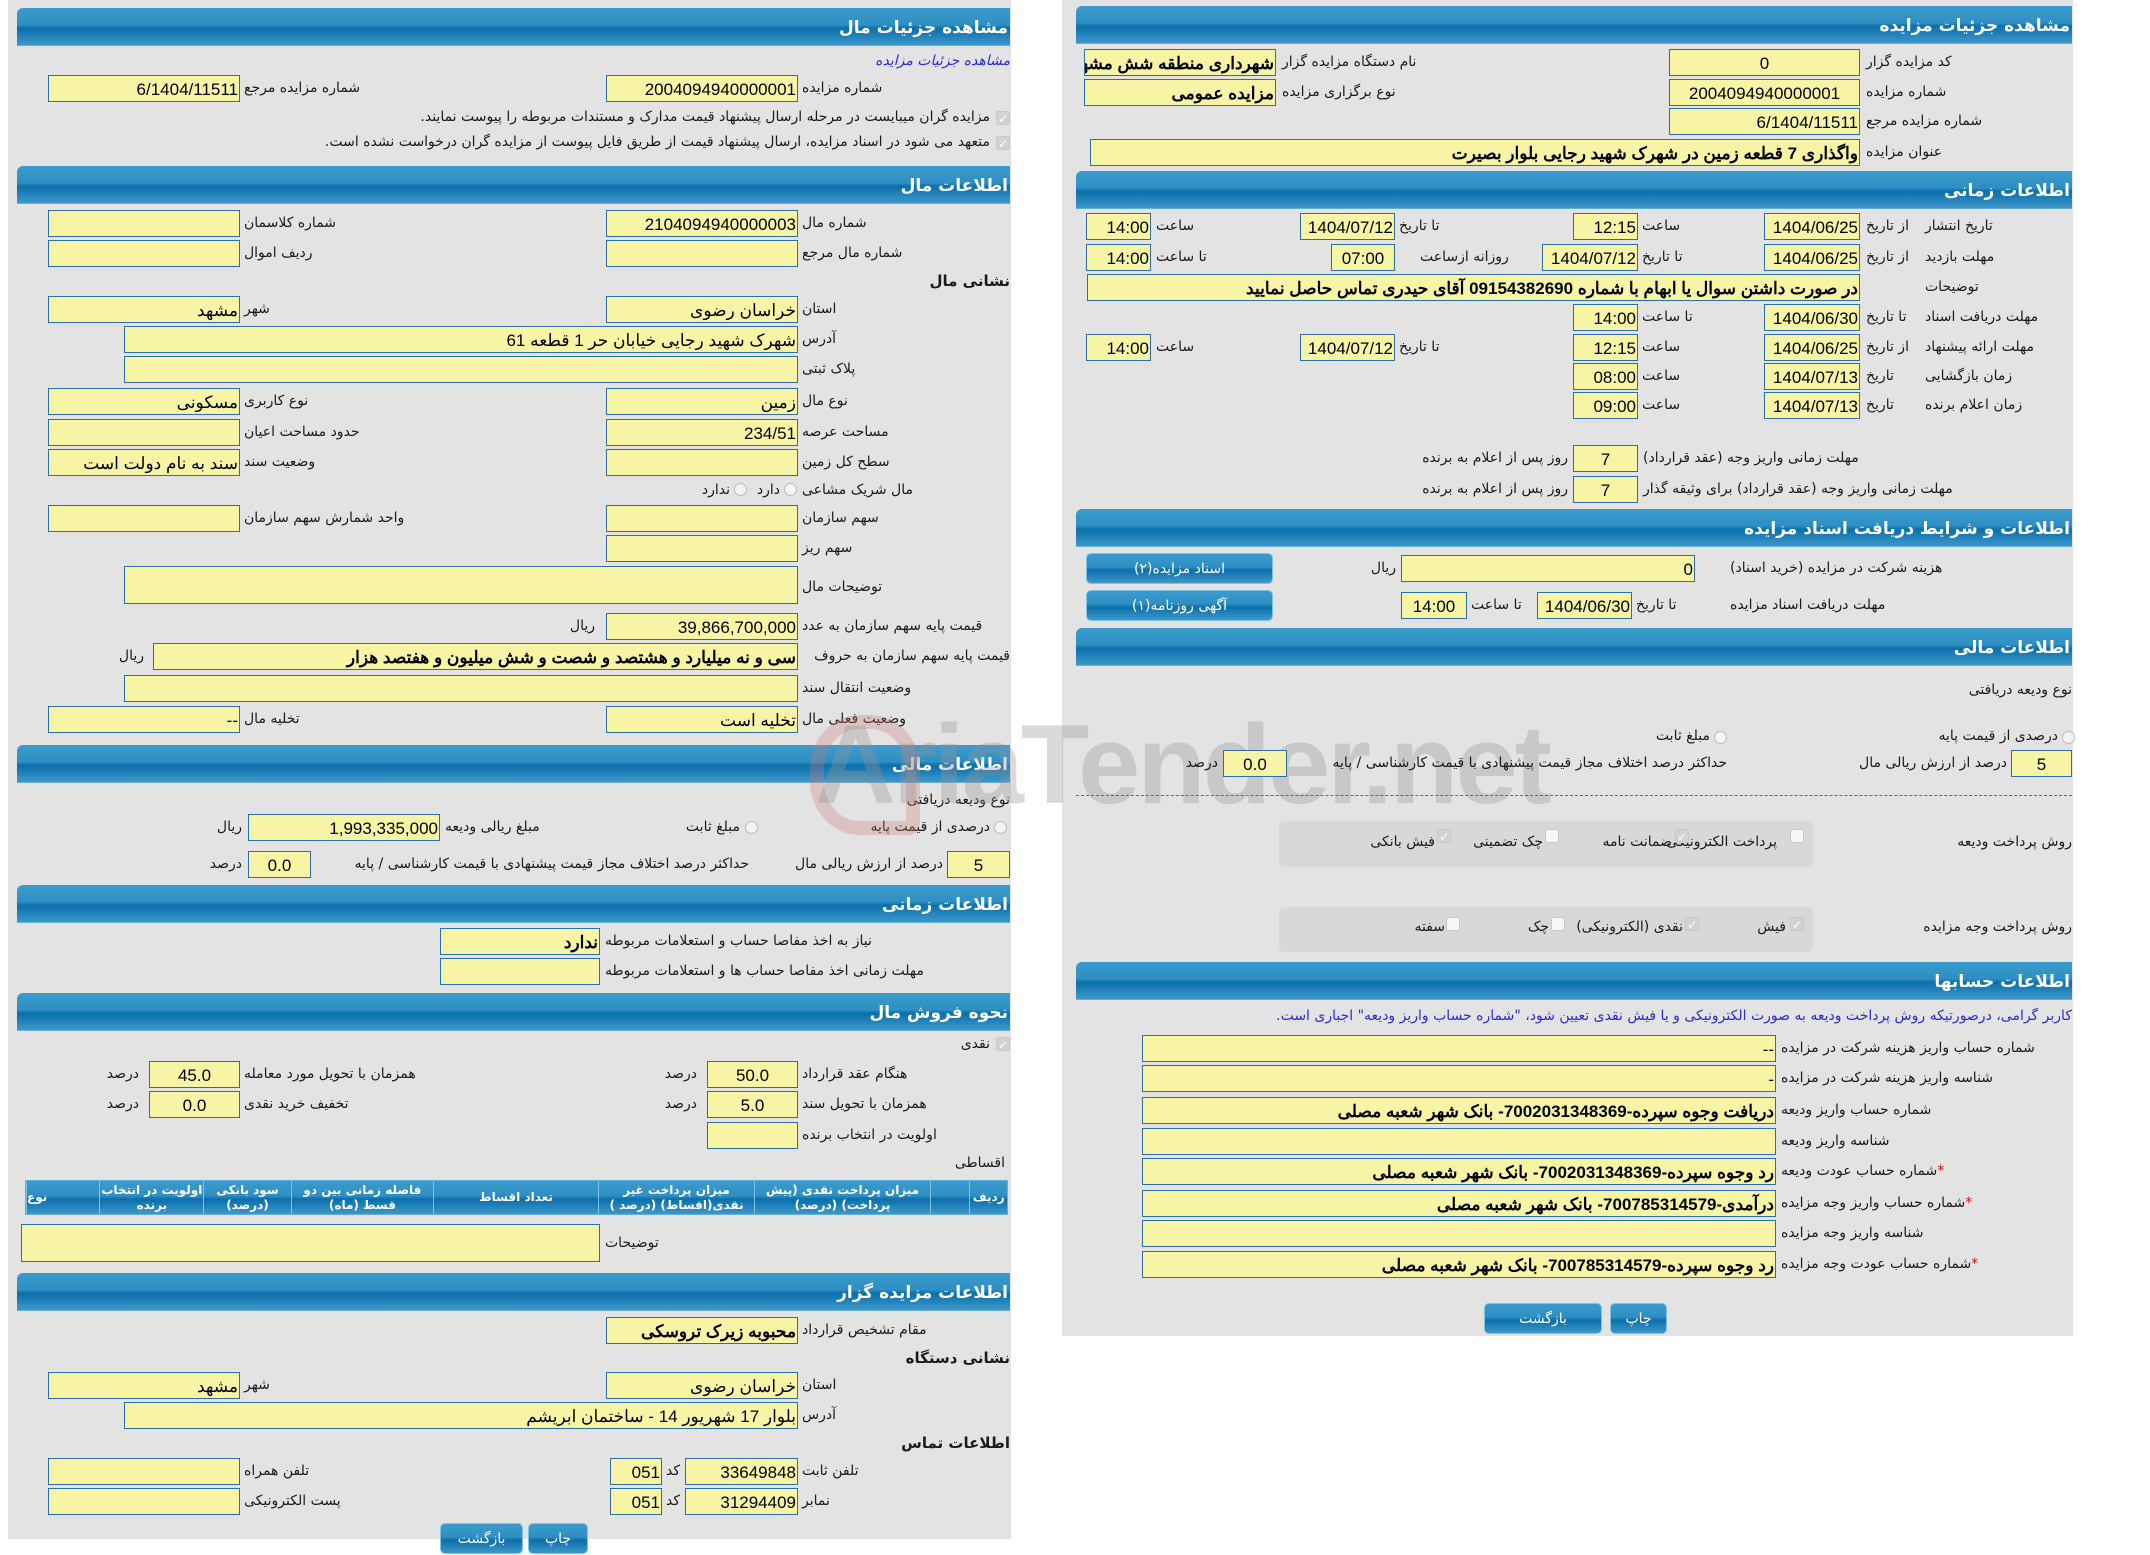 This screenshot has width=2150, height=1555. What do you see at coordinates (942, 61) in the screenshot?
I see `auction-details-link: مشاهده جزئیات مزایده` at bounding box center [942, 61].